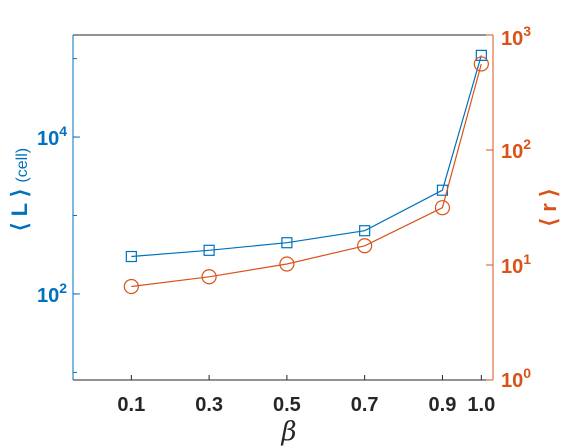 The image size is (576, 448). Describe the element at coordinates (516, 36) in the screenshot. I see `right-axis-tick-label: 10³` at that location.